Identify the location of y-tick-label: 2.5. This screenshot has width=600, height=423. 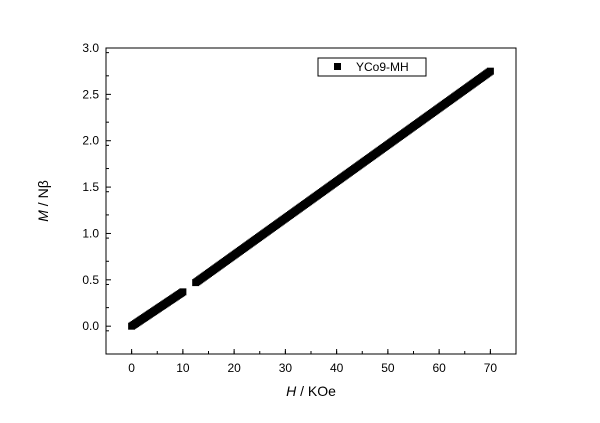
(90, 94).